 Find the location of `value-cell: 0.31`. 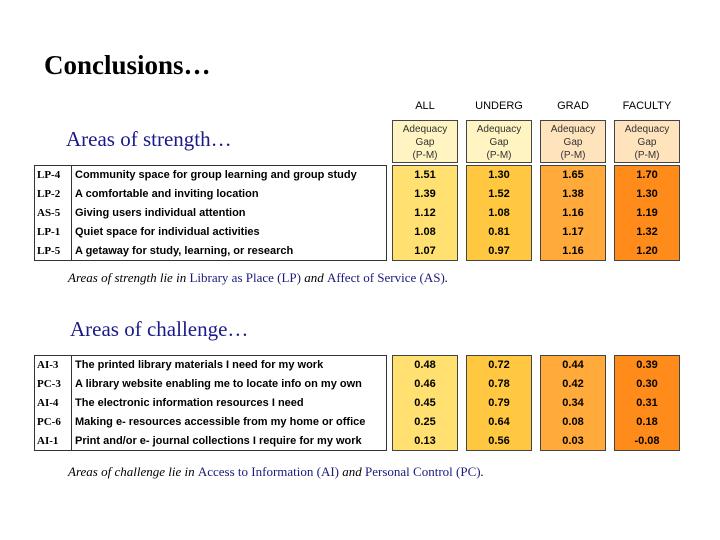

value-cell: 0.31 is located at coordinates (647, 403).